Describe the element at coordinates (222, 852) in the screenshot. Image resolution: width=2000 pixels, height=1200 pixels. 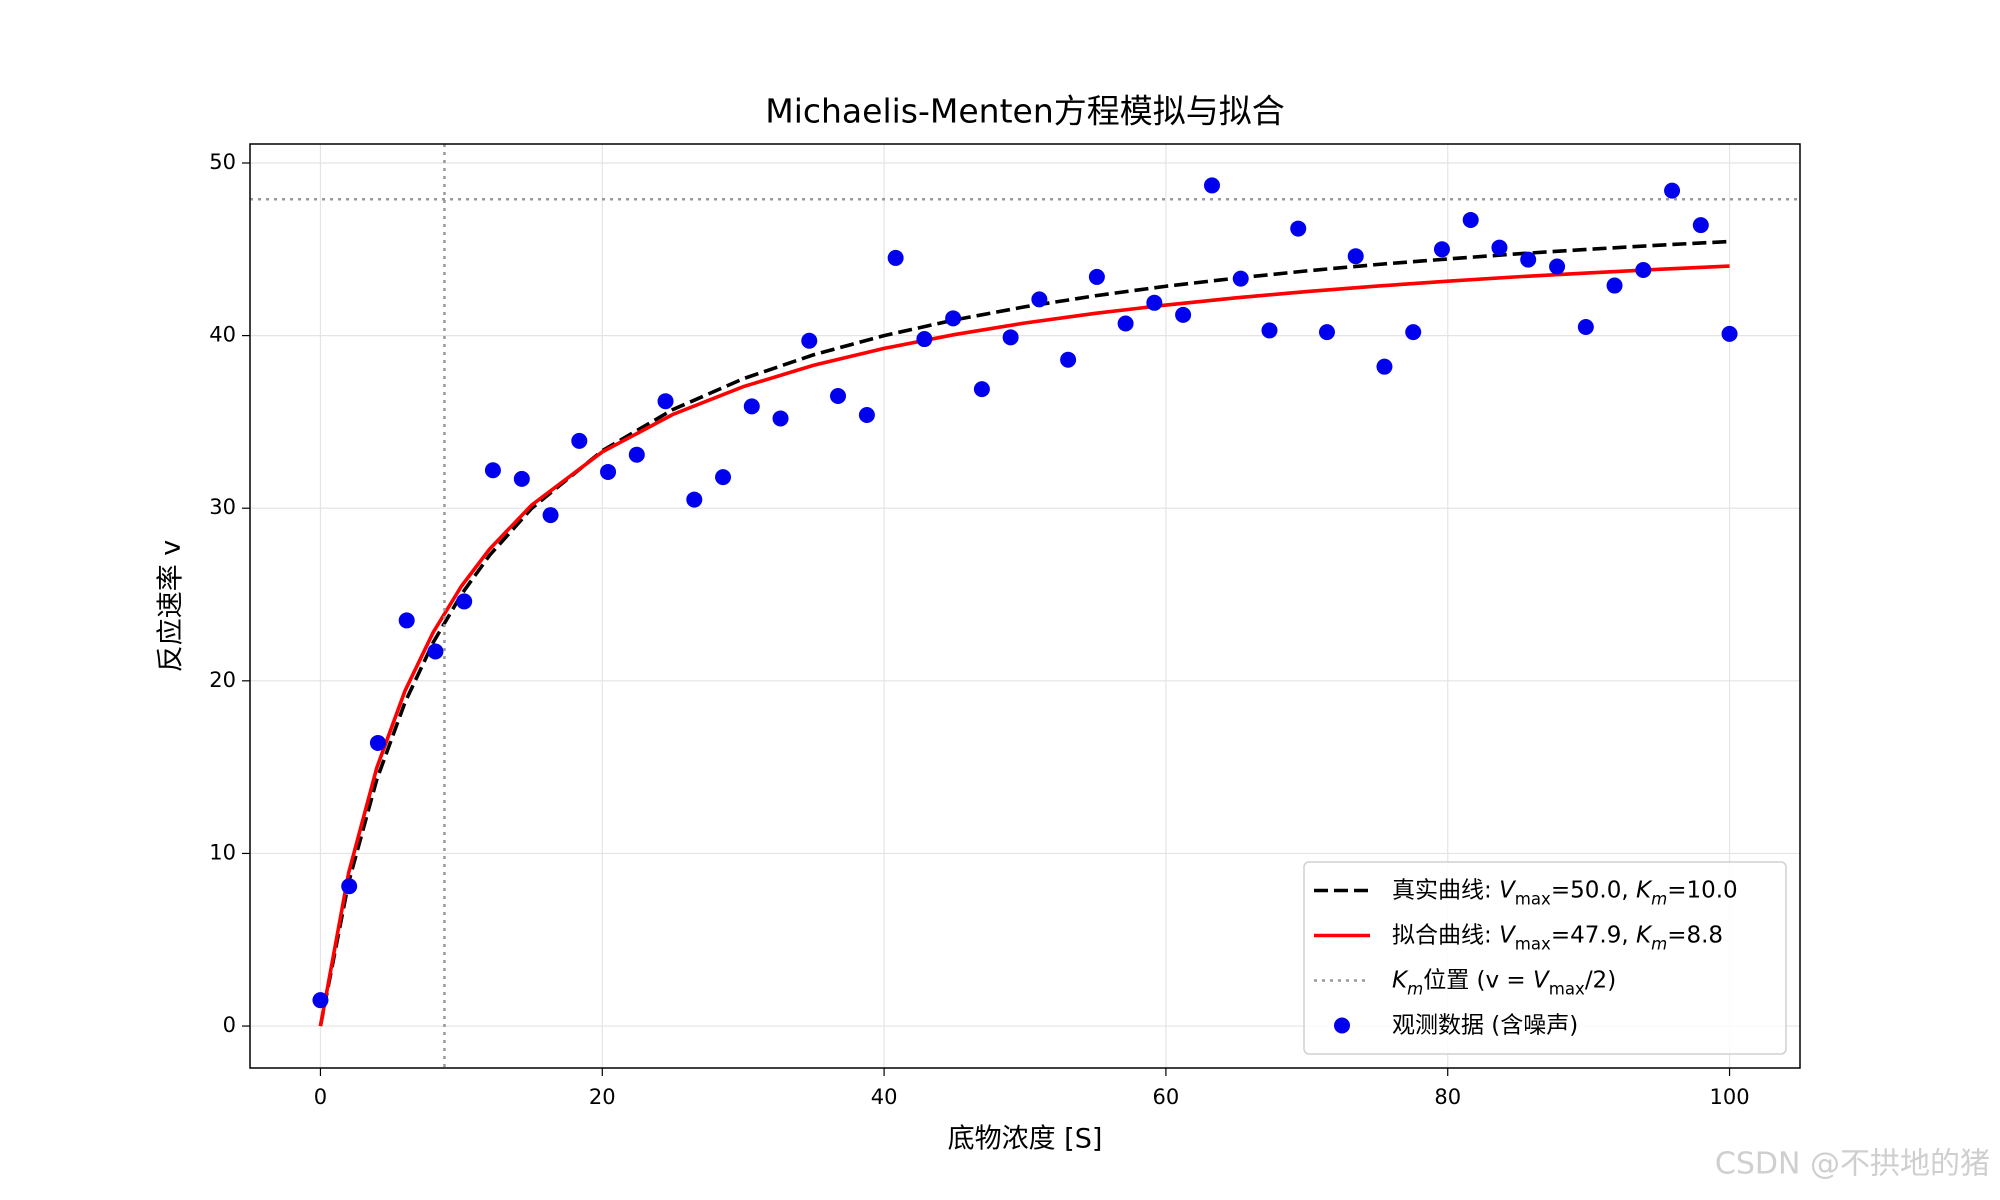
I see `y-tick-label: 10` at that location.